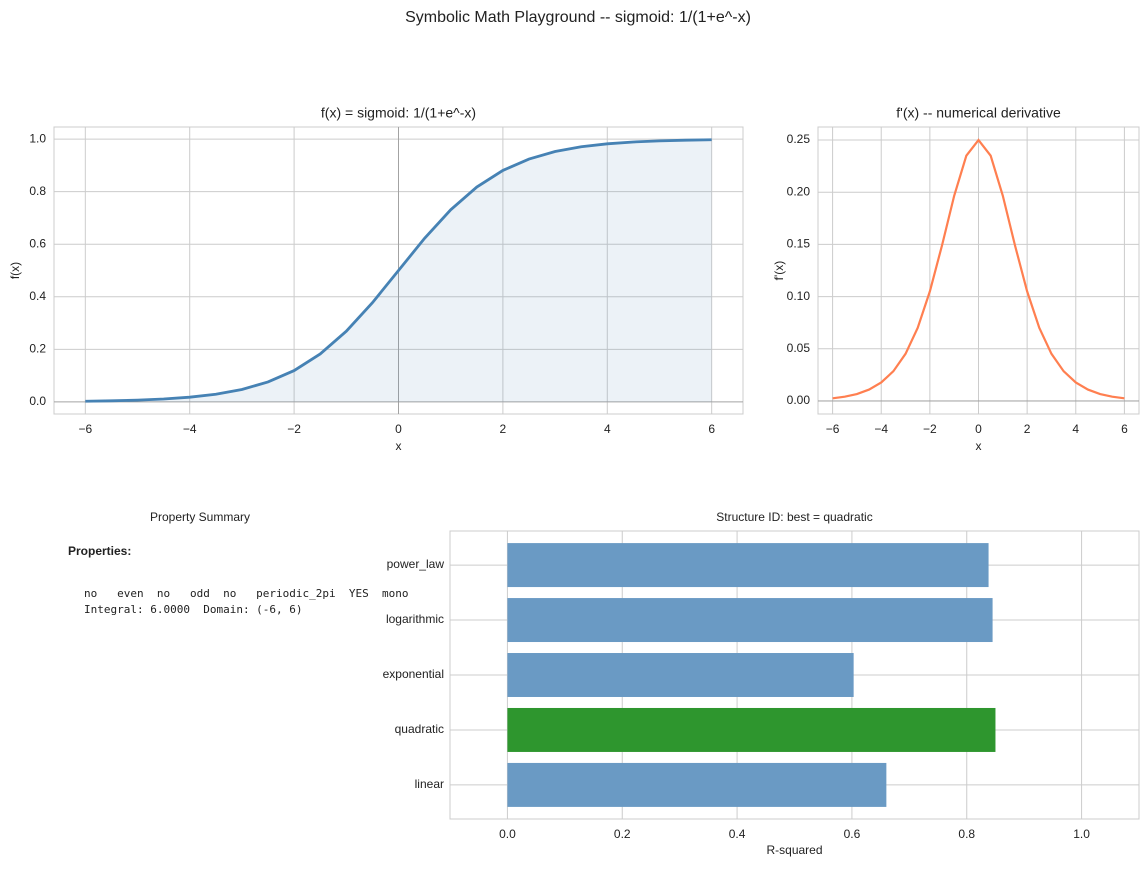 The height and width of the screenshot is (873, 1148). Describe the element at coordinates (978, 269) in the screenshot. I see `line` at that location.